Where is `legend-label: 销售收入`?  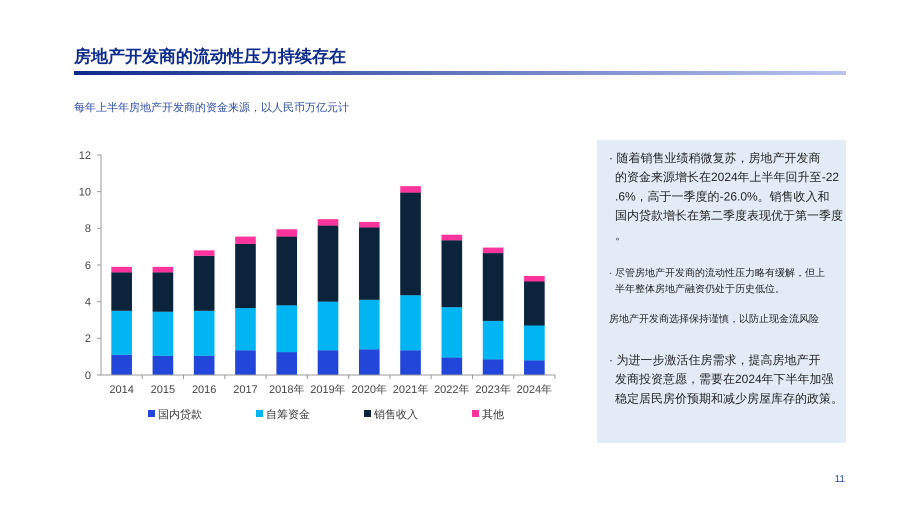 legend-label: 销售收入 is located at coordinates (395, 414).